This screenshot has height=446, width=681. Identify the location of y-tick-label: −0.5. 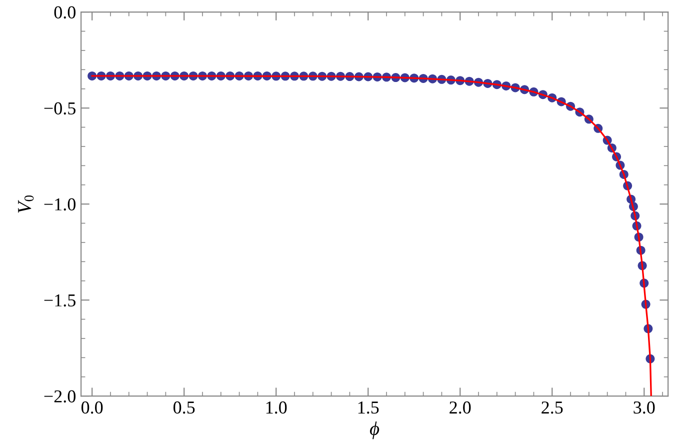
(60, 108).